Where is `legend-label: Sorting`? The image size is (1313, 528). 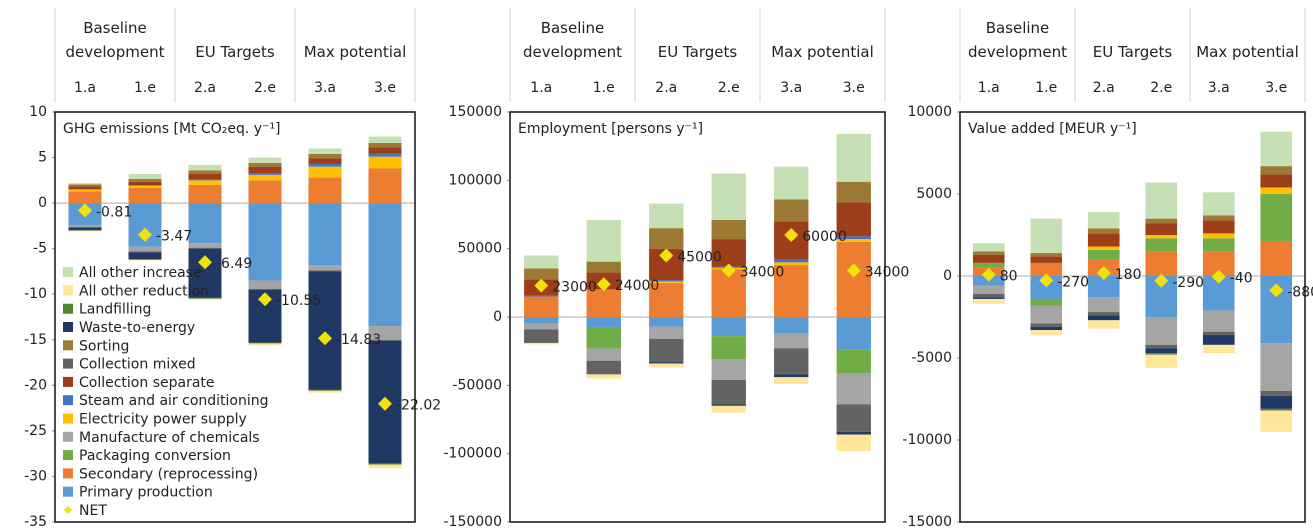 legend-label: Sorting is located at coordinates (104, 346).